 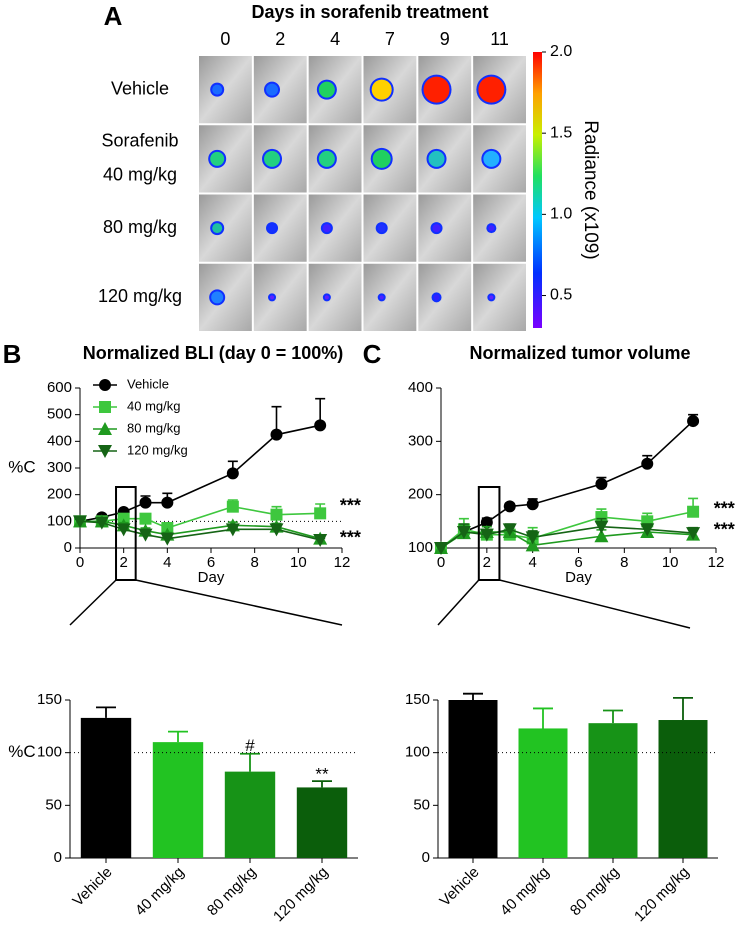 What do you see at coordinates (561, 51) in the screenshot?
I see `colorbar-tick-label: 2.0` at bounding box center [561, 51].